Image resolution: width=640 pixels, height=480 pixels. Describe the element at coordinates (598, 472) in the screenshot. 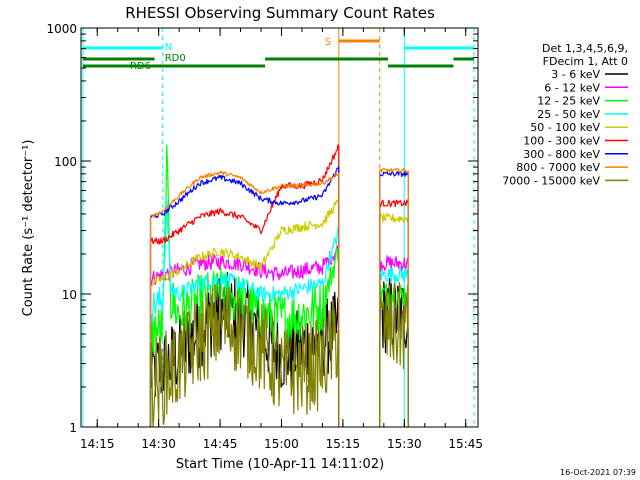

I see `timestamp: 16-Oct-2021 07:39` at that location.